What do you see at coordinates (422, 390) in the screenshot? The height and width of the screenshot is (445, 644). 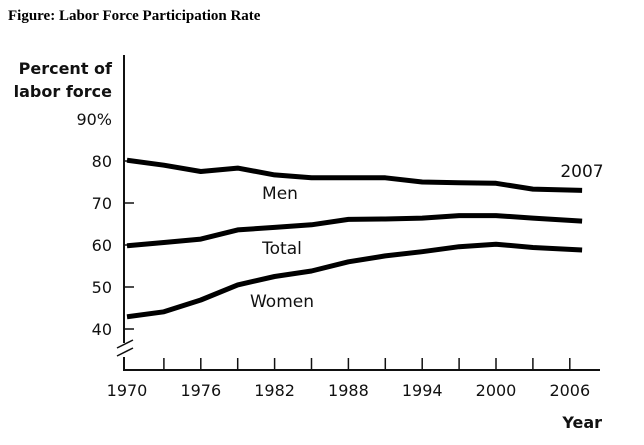 I see `x-tick-label: 1994` at bounding box center [422, 390].